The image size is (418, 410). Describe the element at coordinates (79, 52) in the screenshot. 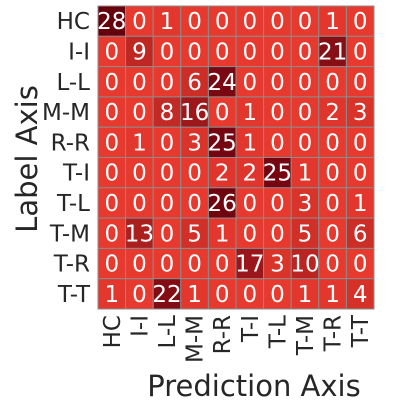

I see `y-tick-label: I-I` at that location.